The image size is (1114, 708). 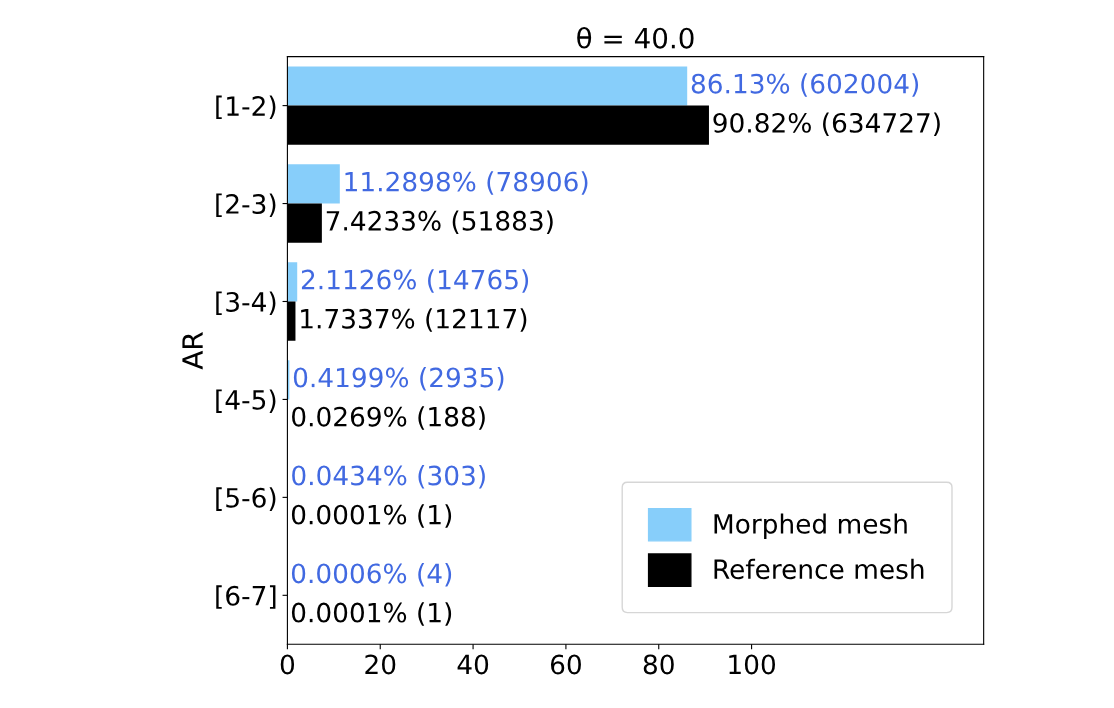 What do you see at coordinates (810, 526) in the screenshot?
I see `legend-label: Morphed mesh` at bounding box center [810, 526].